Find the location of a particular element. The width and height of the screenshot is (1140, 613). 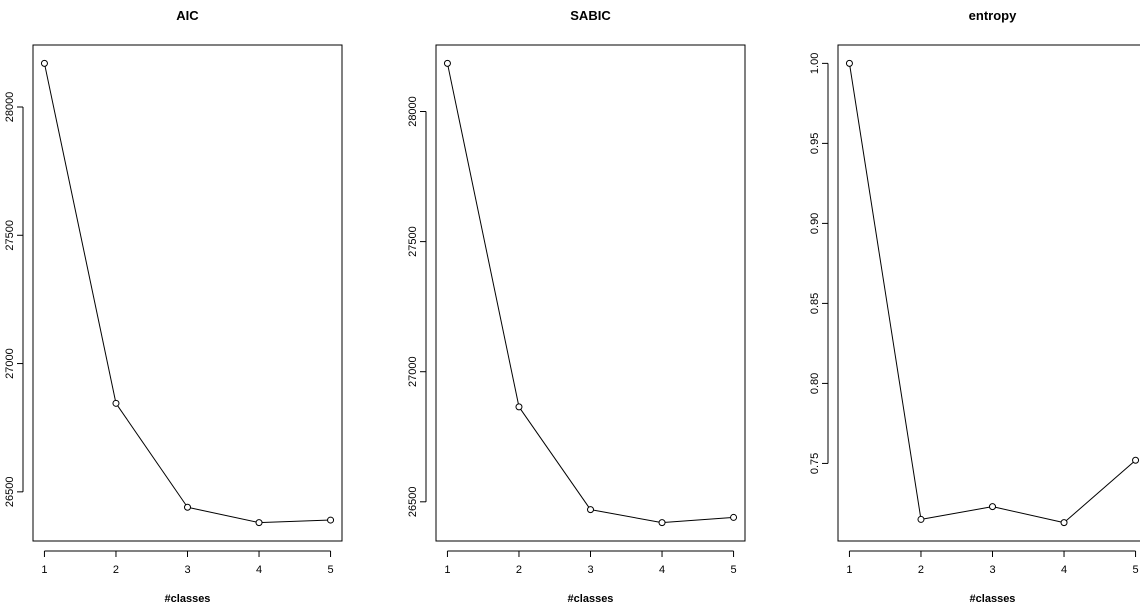

y-tick-label: 0.95 is located at coordinates (815, 143).